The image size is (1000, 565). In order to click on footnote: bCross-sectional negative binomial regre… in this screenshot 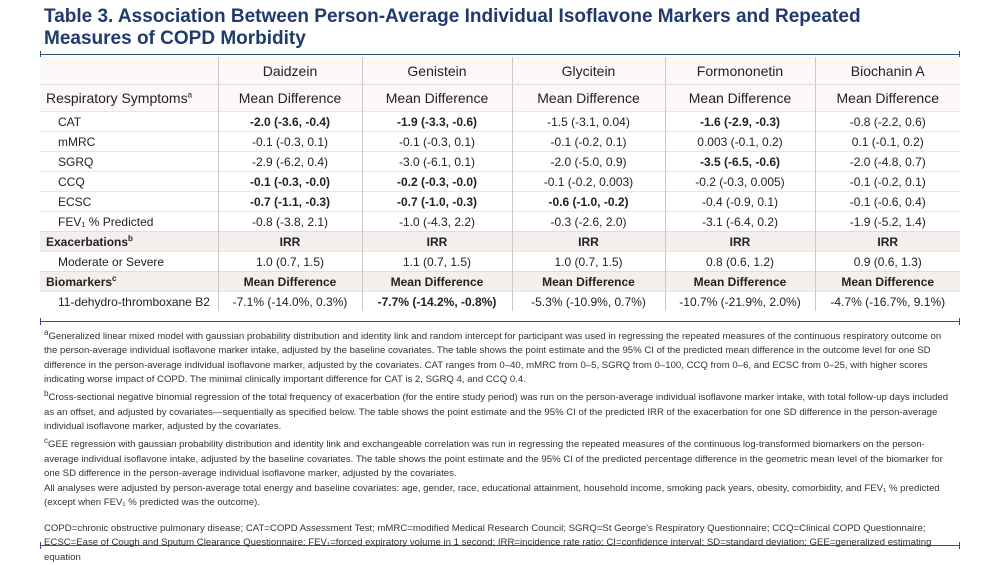, I will do `click(500, 410)`.